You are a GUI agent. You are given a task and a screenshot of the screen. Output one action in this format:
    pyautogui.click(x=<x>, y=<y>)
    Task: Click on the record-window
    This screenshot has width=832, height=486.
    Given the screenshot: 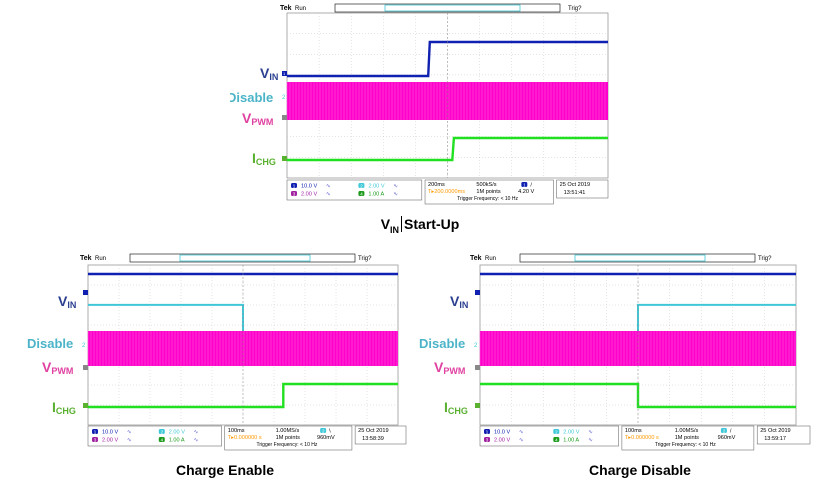 What is the action you would take?
    pyautogui.click(x=245, y=258)
    